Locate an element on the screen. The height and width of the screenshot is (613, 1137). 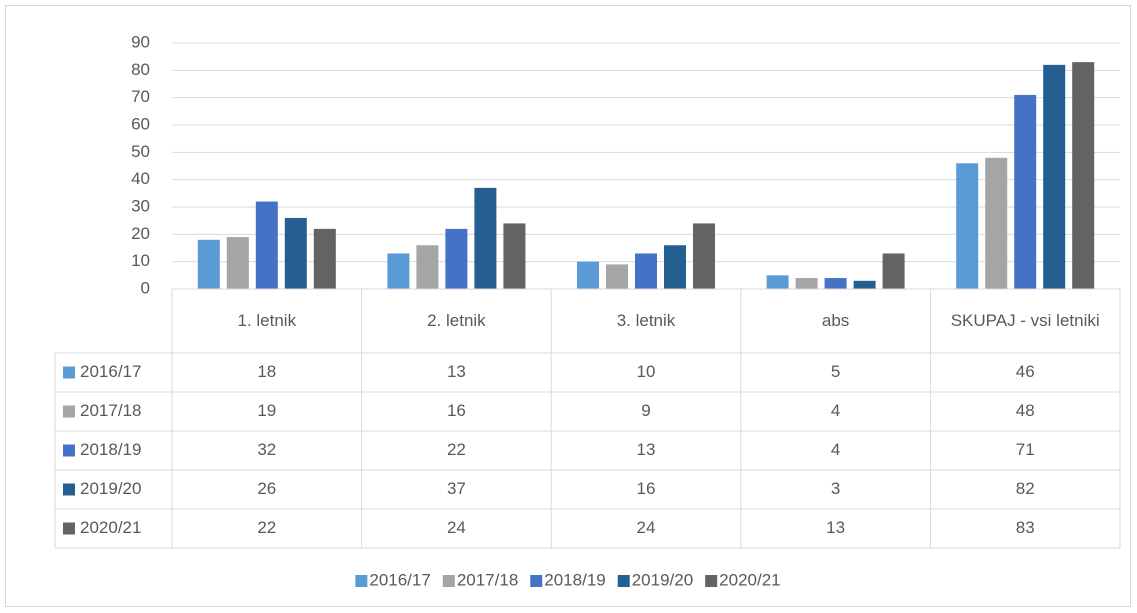
table-value: 26 is located at coordinates (266, 488).